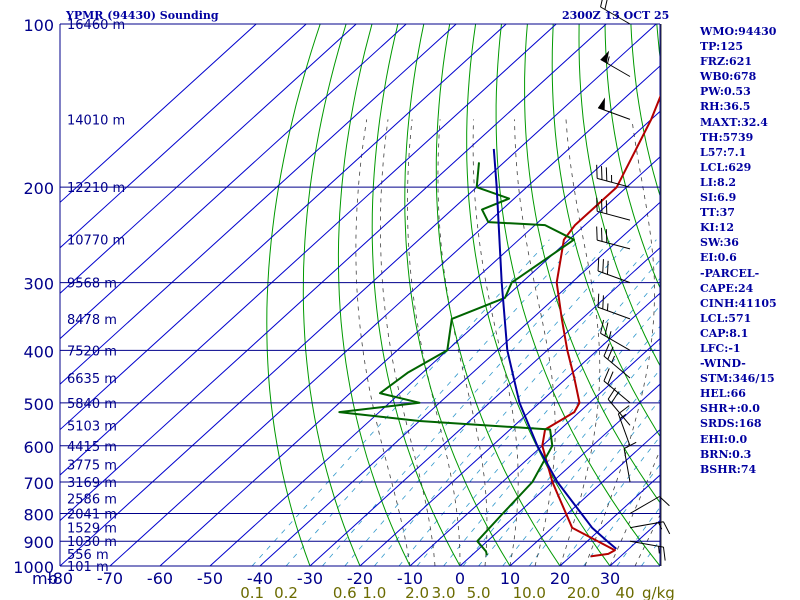  Describe the element at coordinates (444, 592) in the screenshot. I see `mixing-ratio-label: 3.0` at that location.